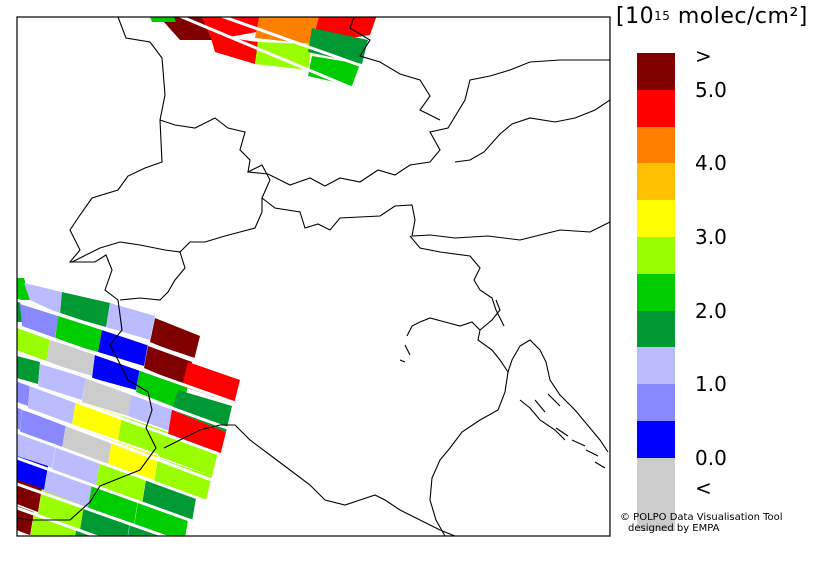 This screenshot has width=813, height=566. Describe the element at coordinates (712, 16) in the screenshot. I see `unit-title: [1015 molec/cm²]` at that location.